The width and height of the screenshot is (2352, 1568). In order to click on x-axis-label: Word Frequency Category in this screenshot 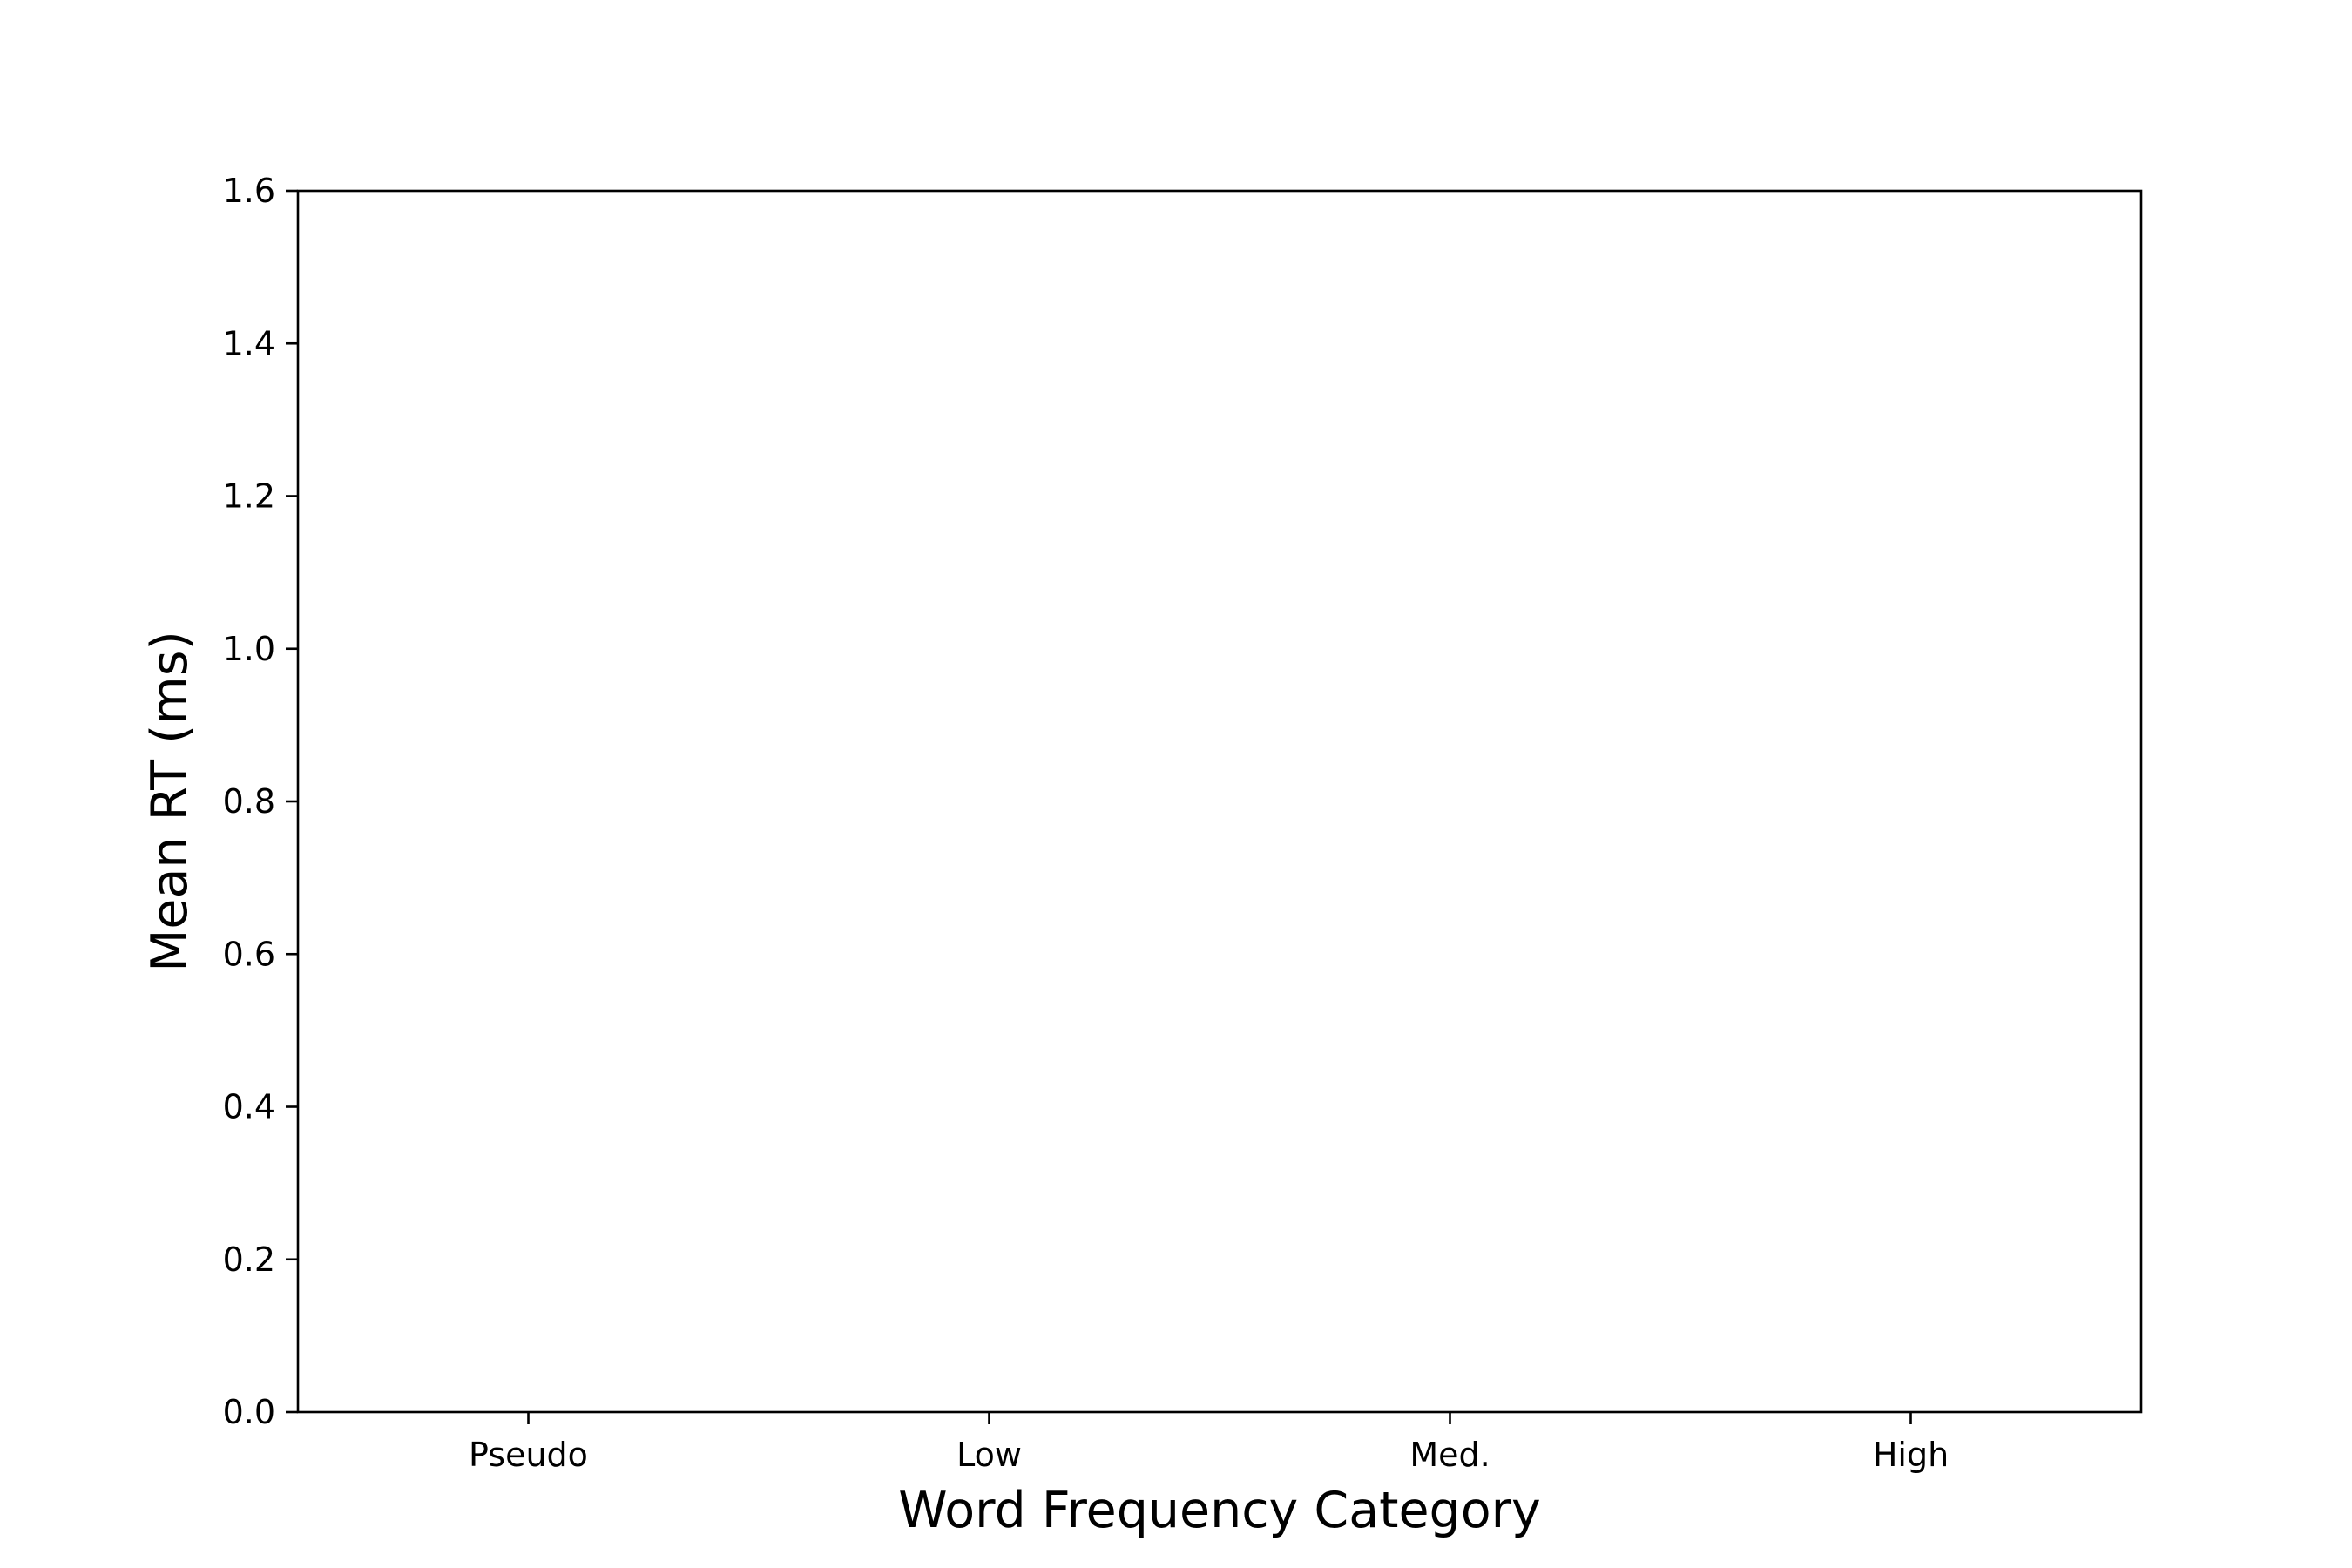, I will do `click(1219, 1510)`.